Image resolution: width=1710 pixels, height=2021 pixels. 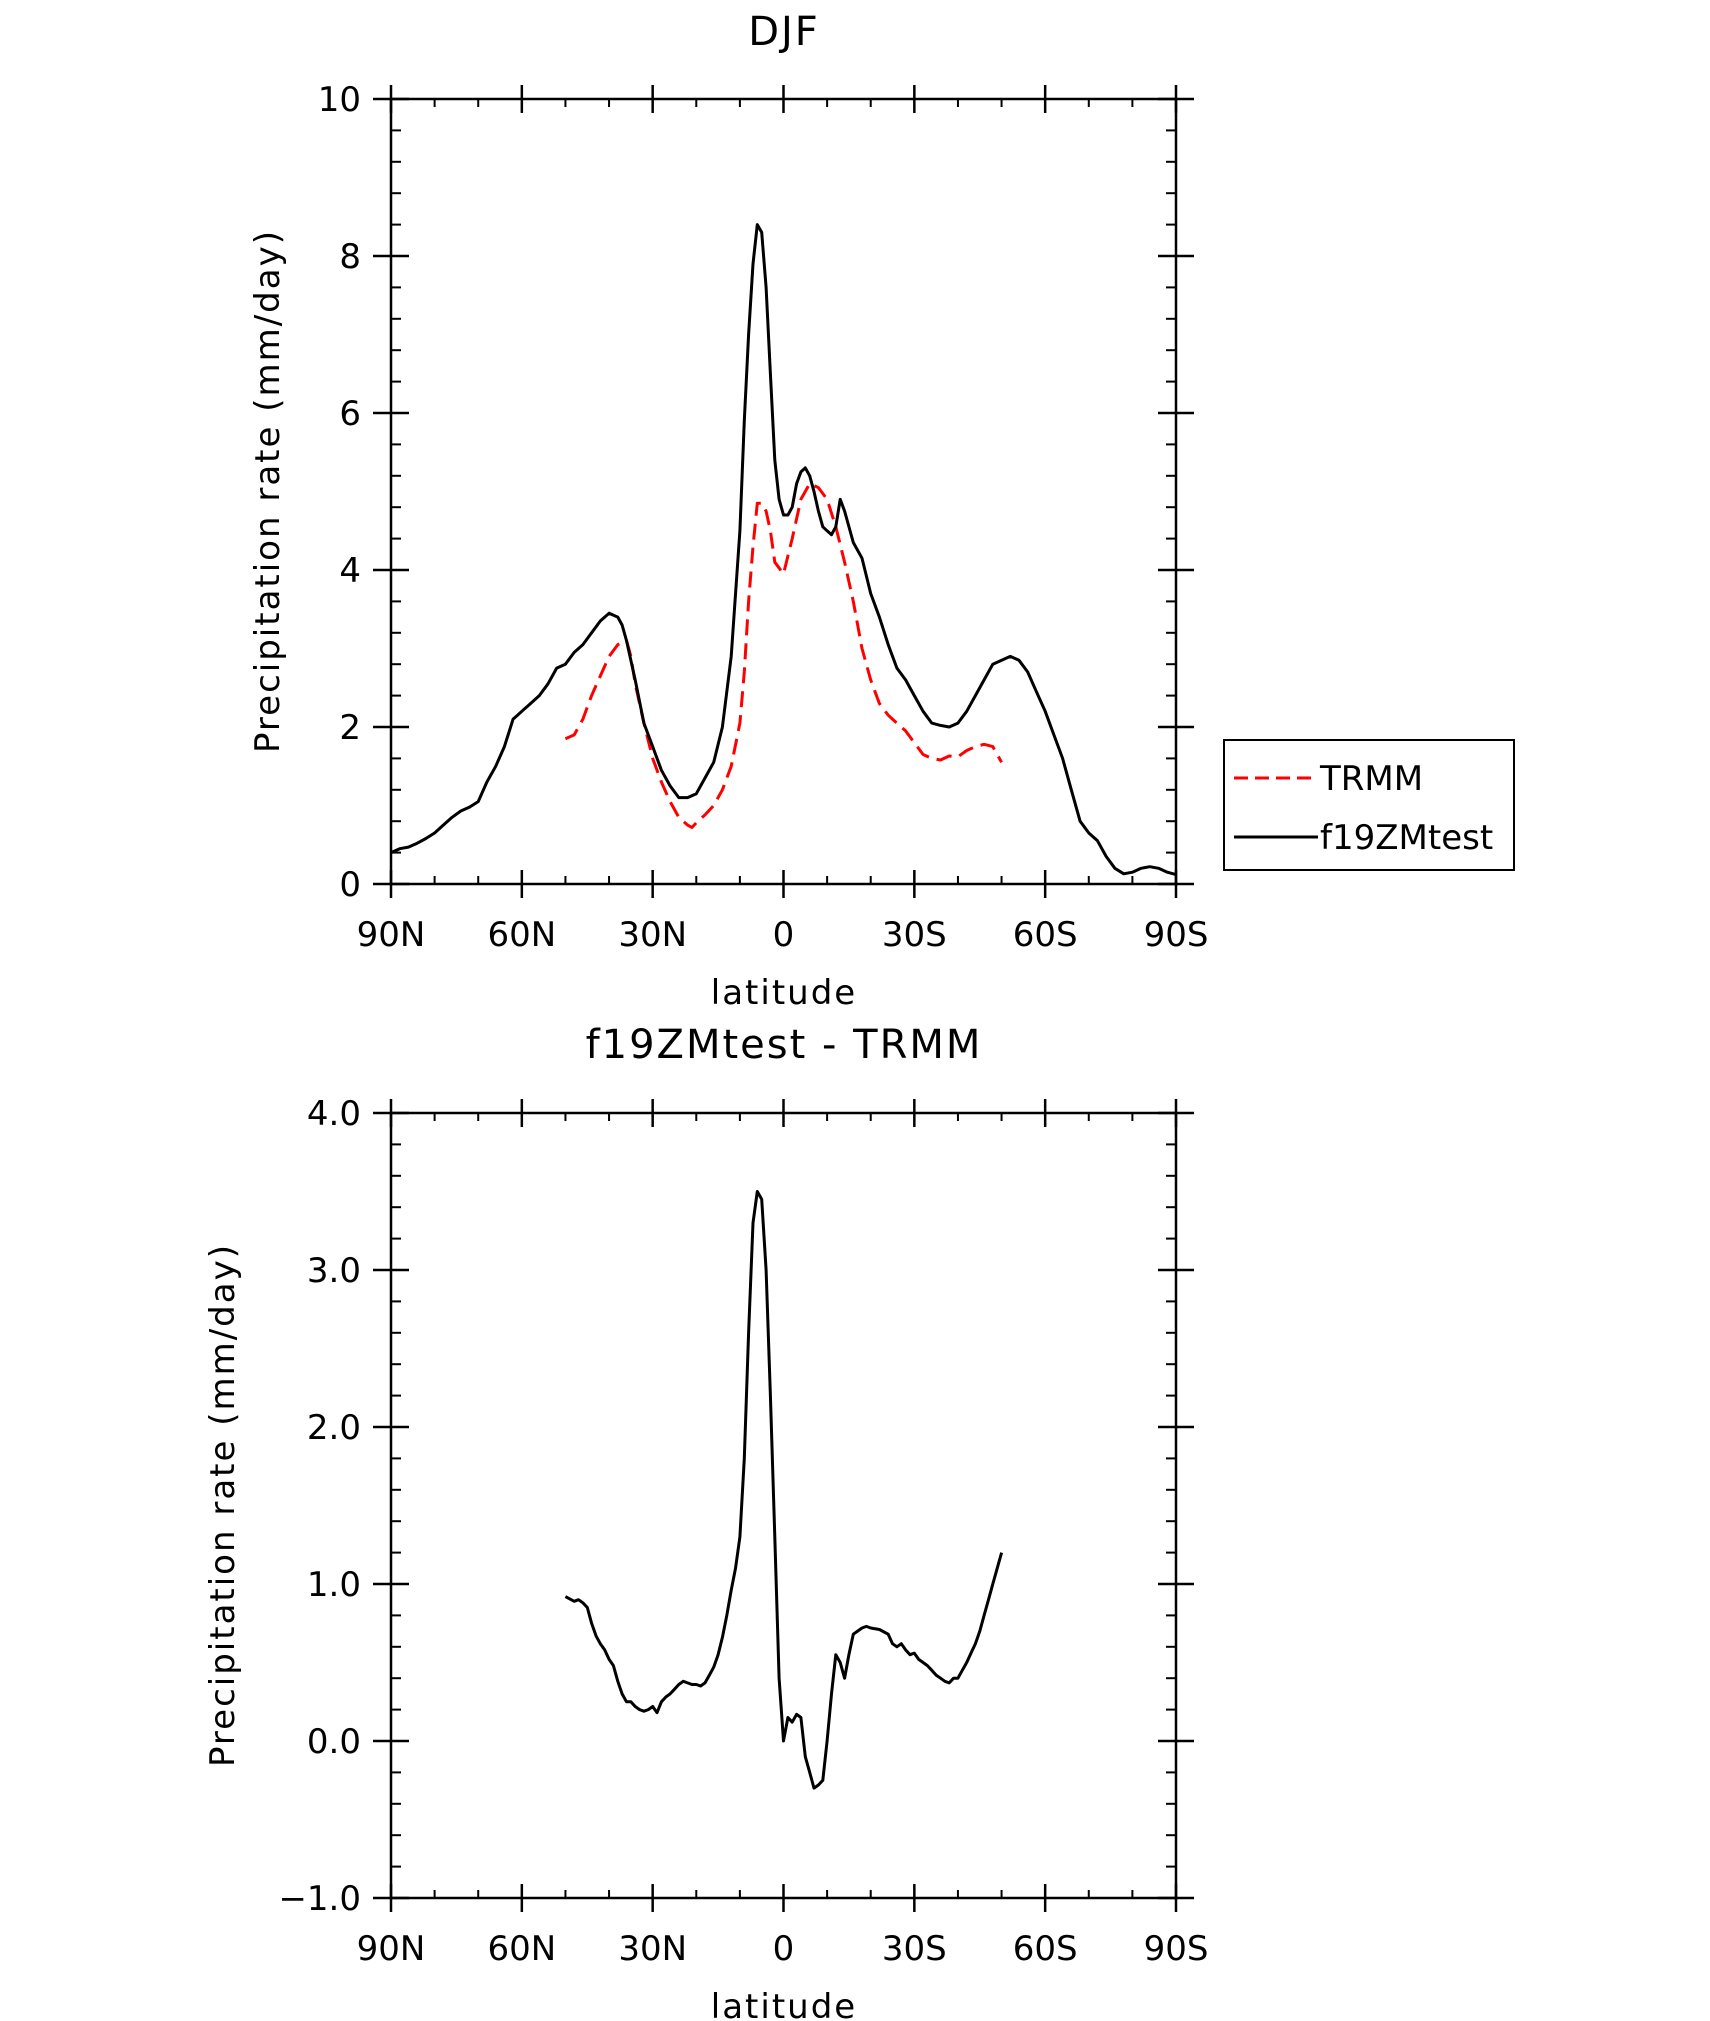 What do you see at coordinates (784, 1045) in the screenshot?
I see `chart-title-bottom: f19ZMtest - TRMM` at bounding box center [784, 1045].